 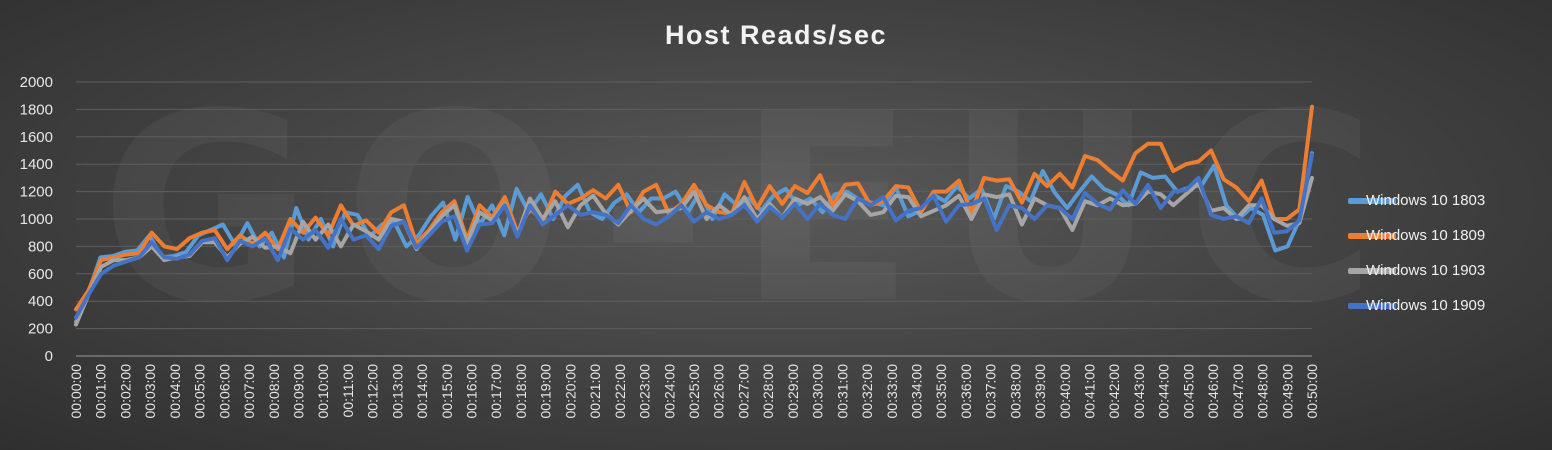 What do you see at coordinates (620, 391) in the screenshot?
I see `x-tick-label: 00:22:00` at bounding box center [620, 391].